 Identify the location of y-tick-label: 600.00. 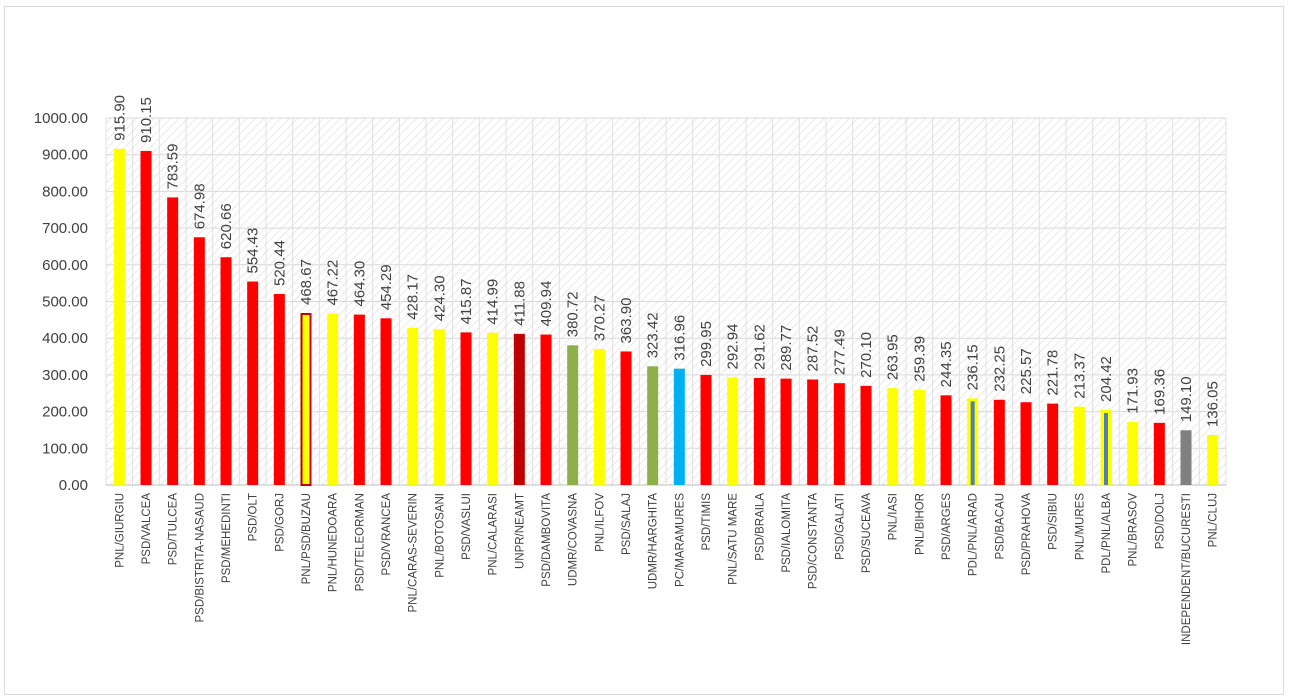
(65, 265).